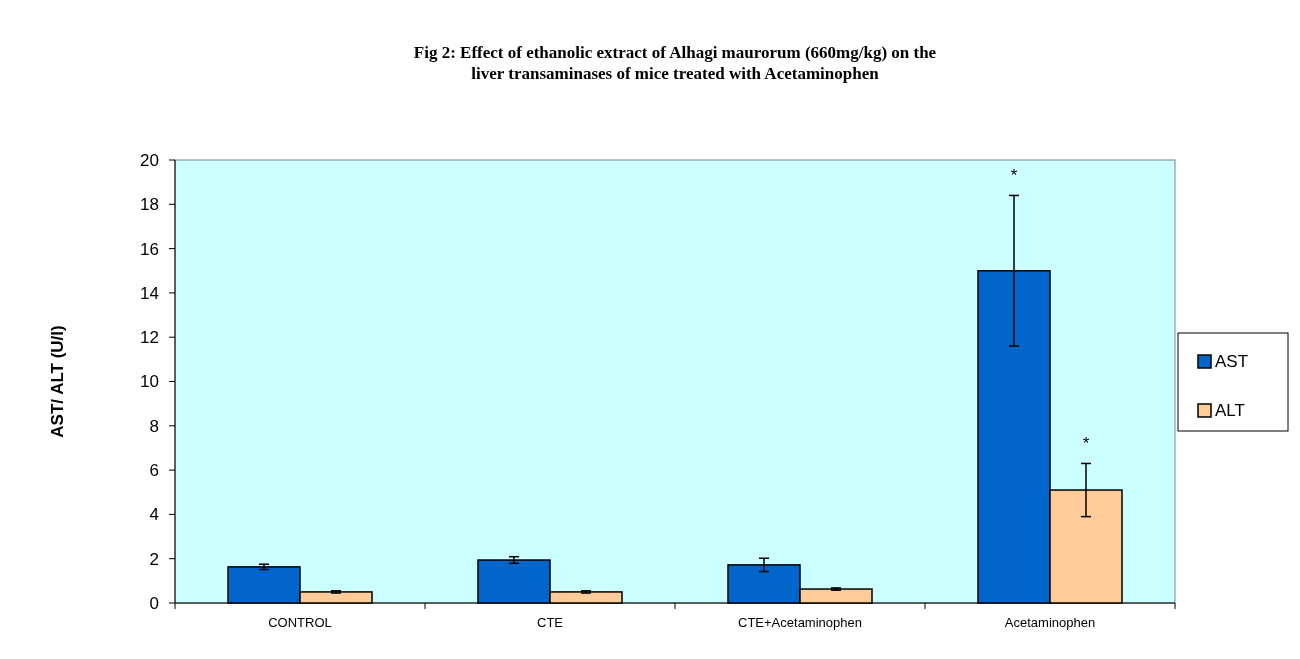 Image resolution: width=1300 pixels, height=659 pixels. Describe the element at coordinates (149, 205) in the screenshot. I see `y-tick-label: 18` at that location.